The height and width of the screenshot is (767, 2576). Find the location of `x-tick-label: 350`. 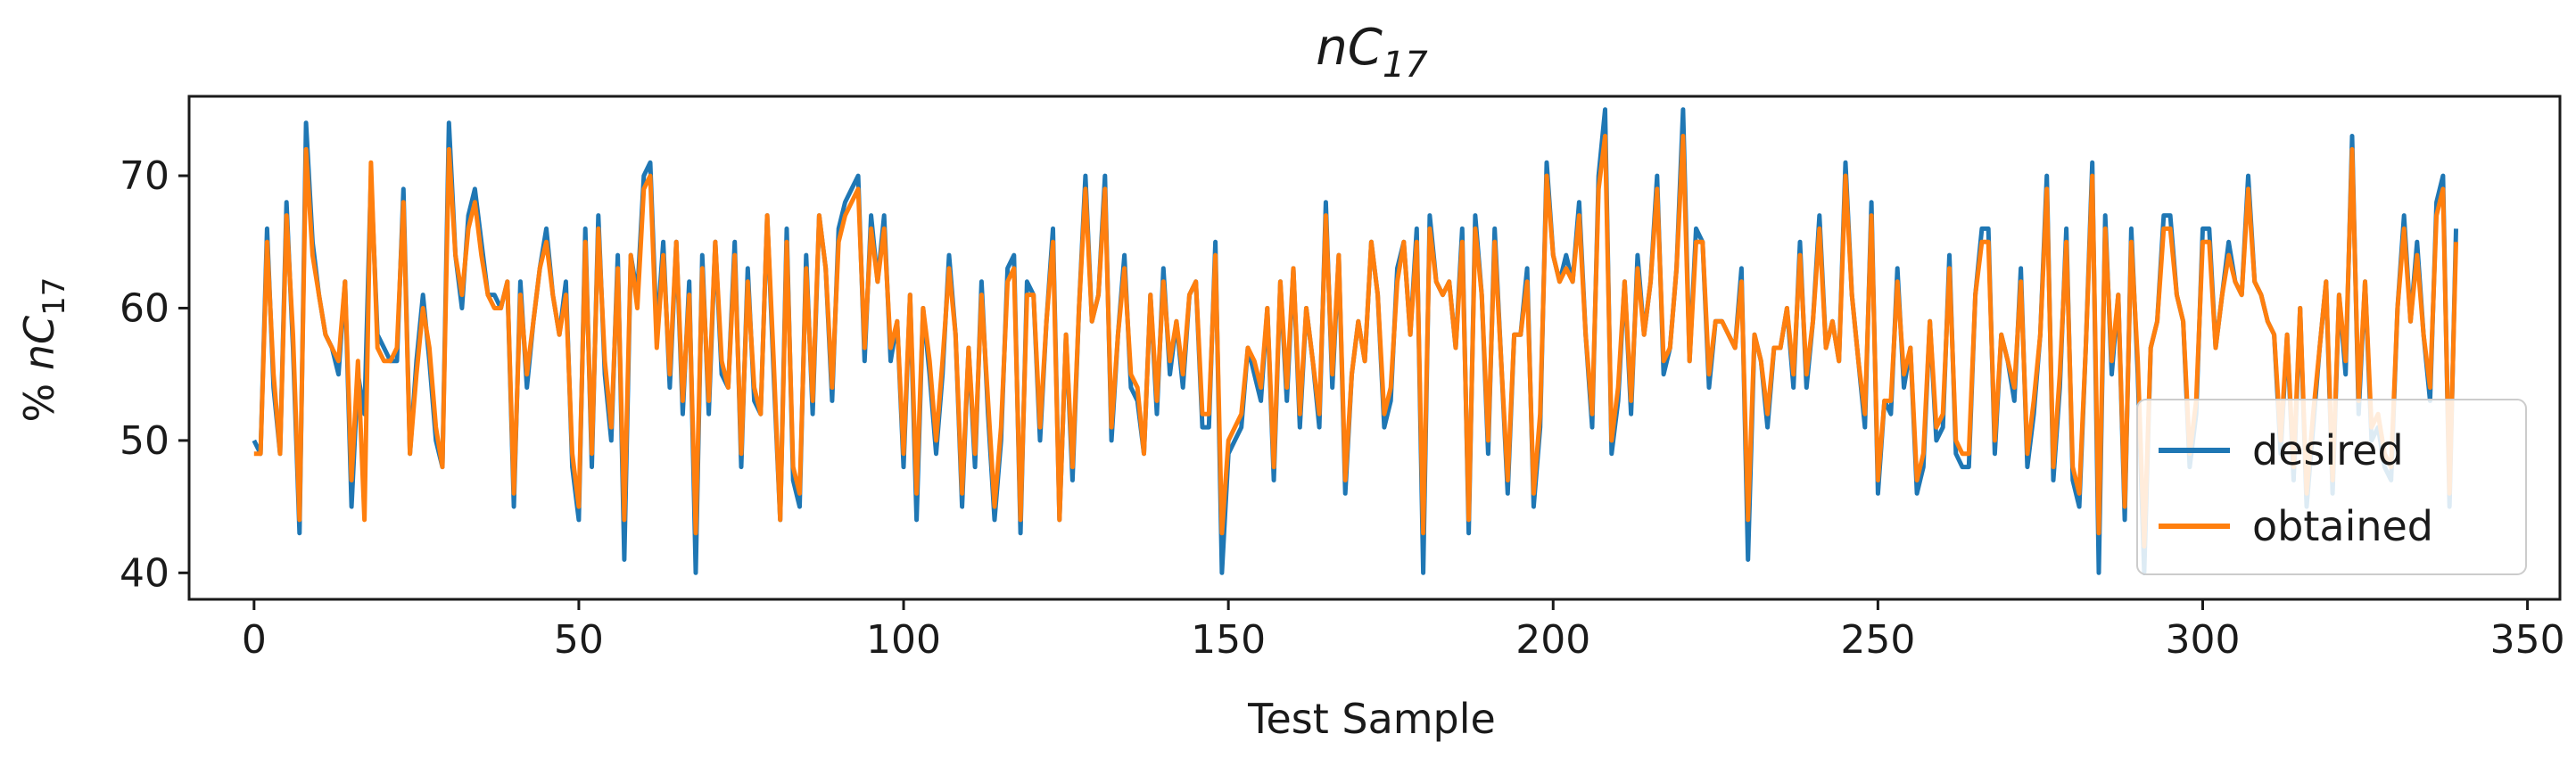

x-tick-label: 350 is located at coordinates (2528, 640).